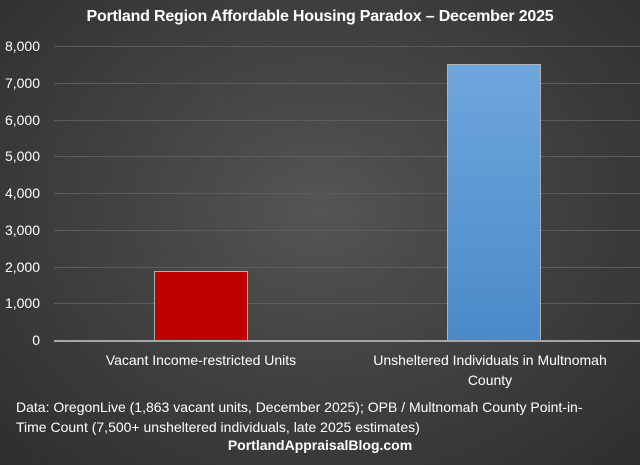  I want to click on y-tick-4000: 4,000, so click(22, 193).